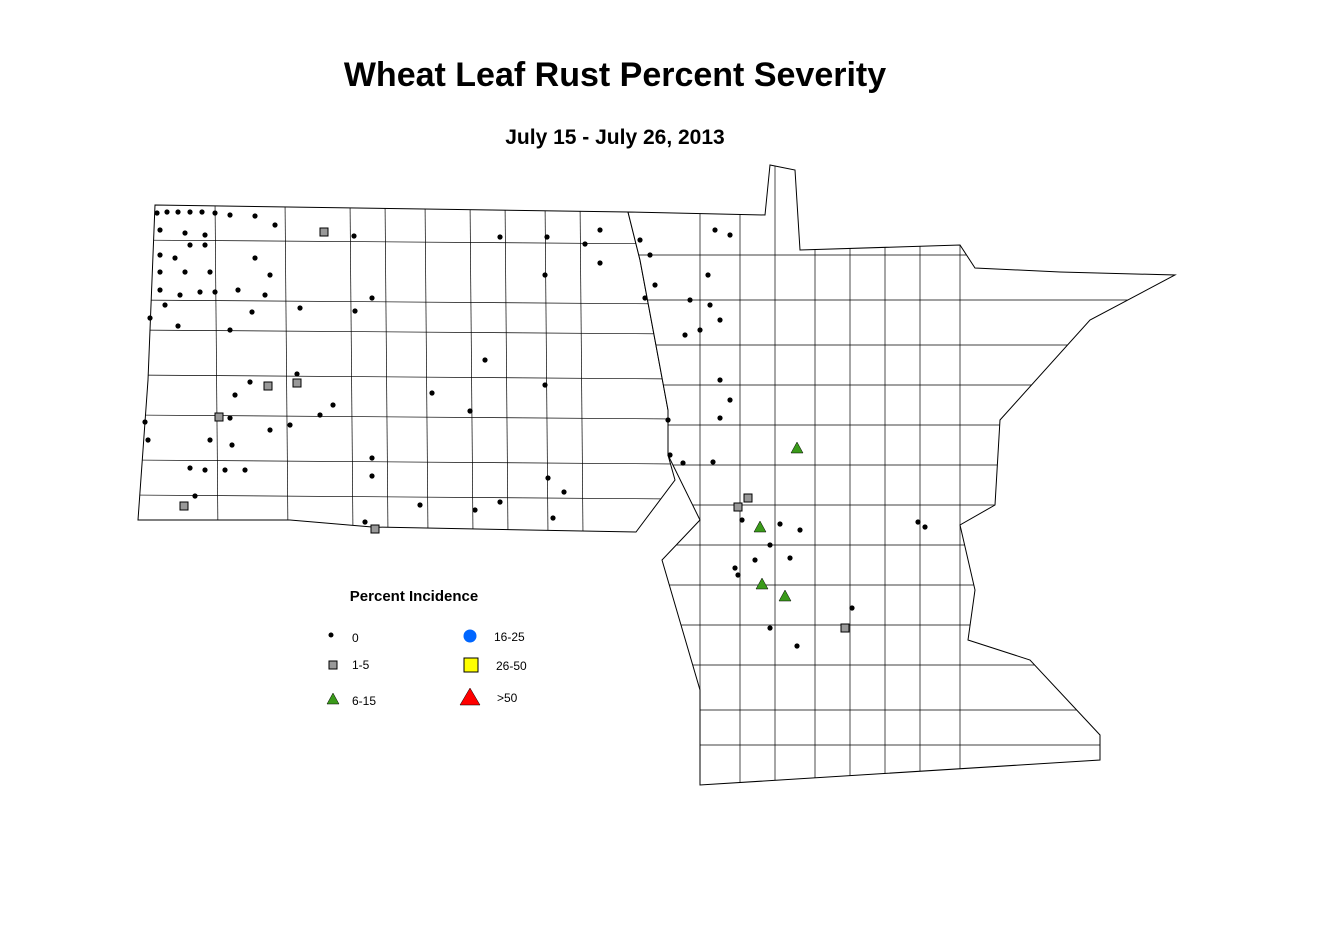  Describe the element at coordinates (355, 638) in the screenshot. I see `legend-label: 0` at that location.